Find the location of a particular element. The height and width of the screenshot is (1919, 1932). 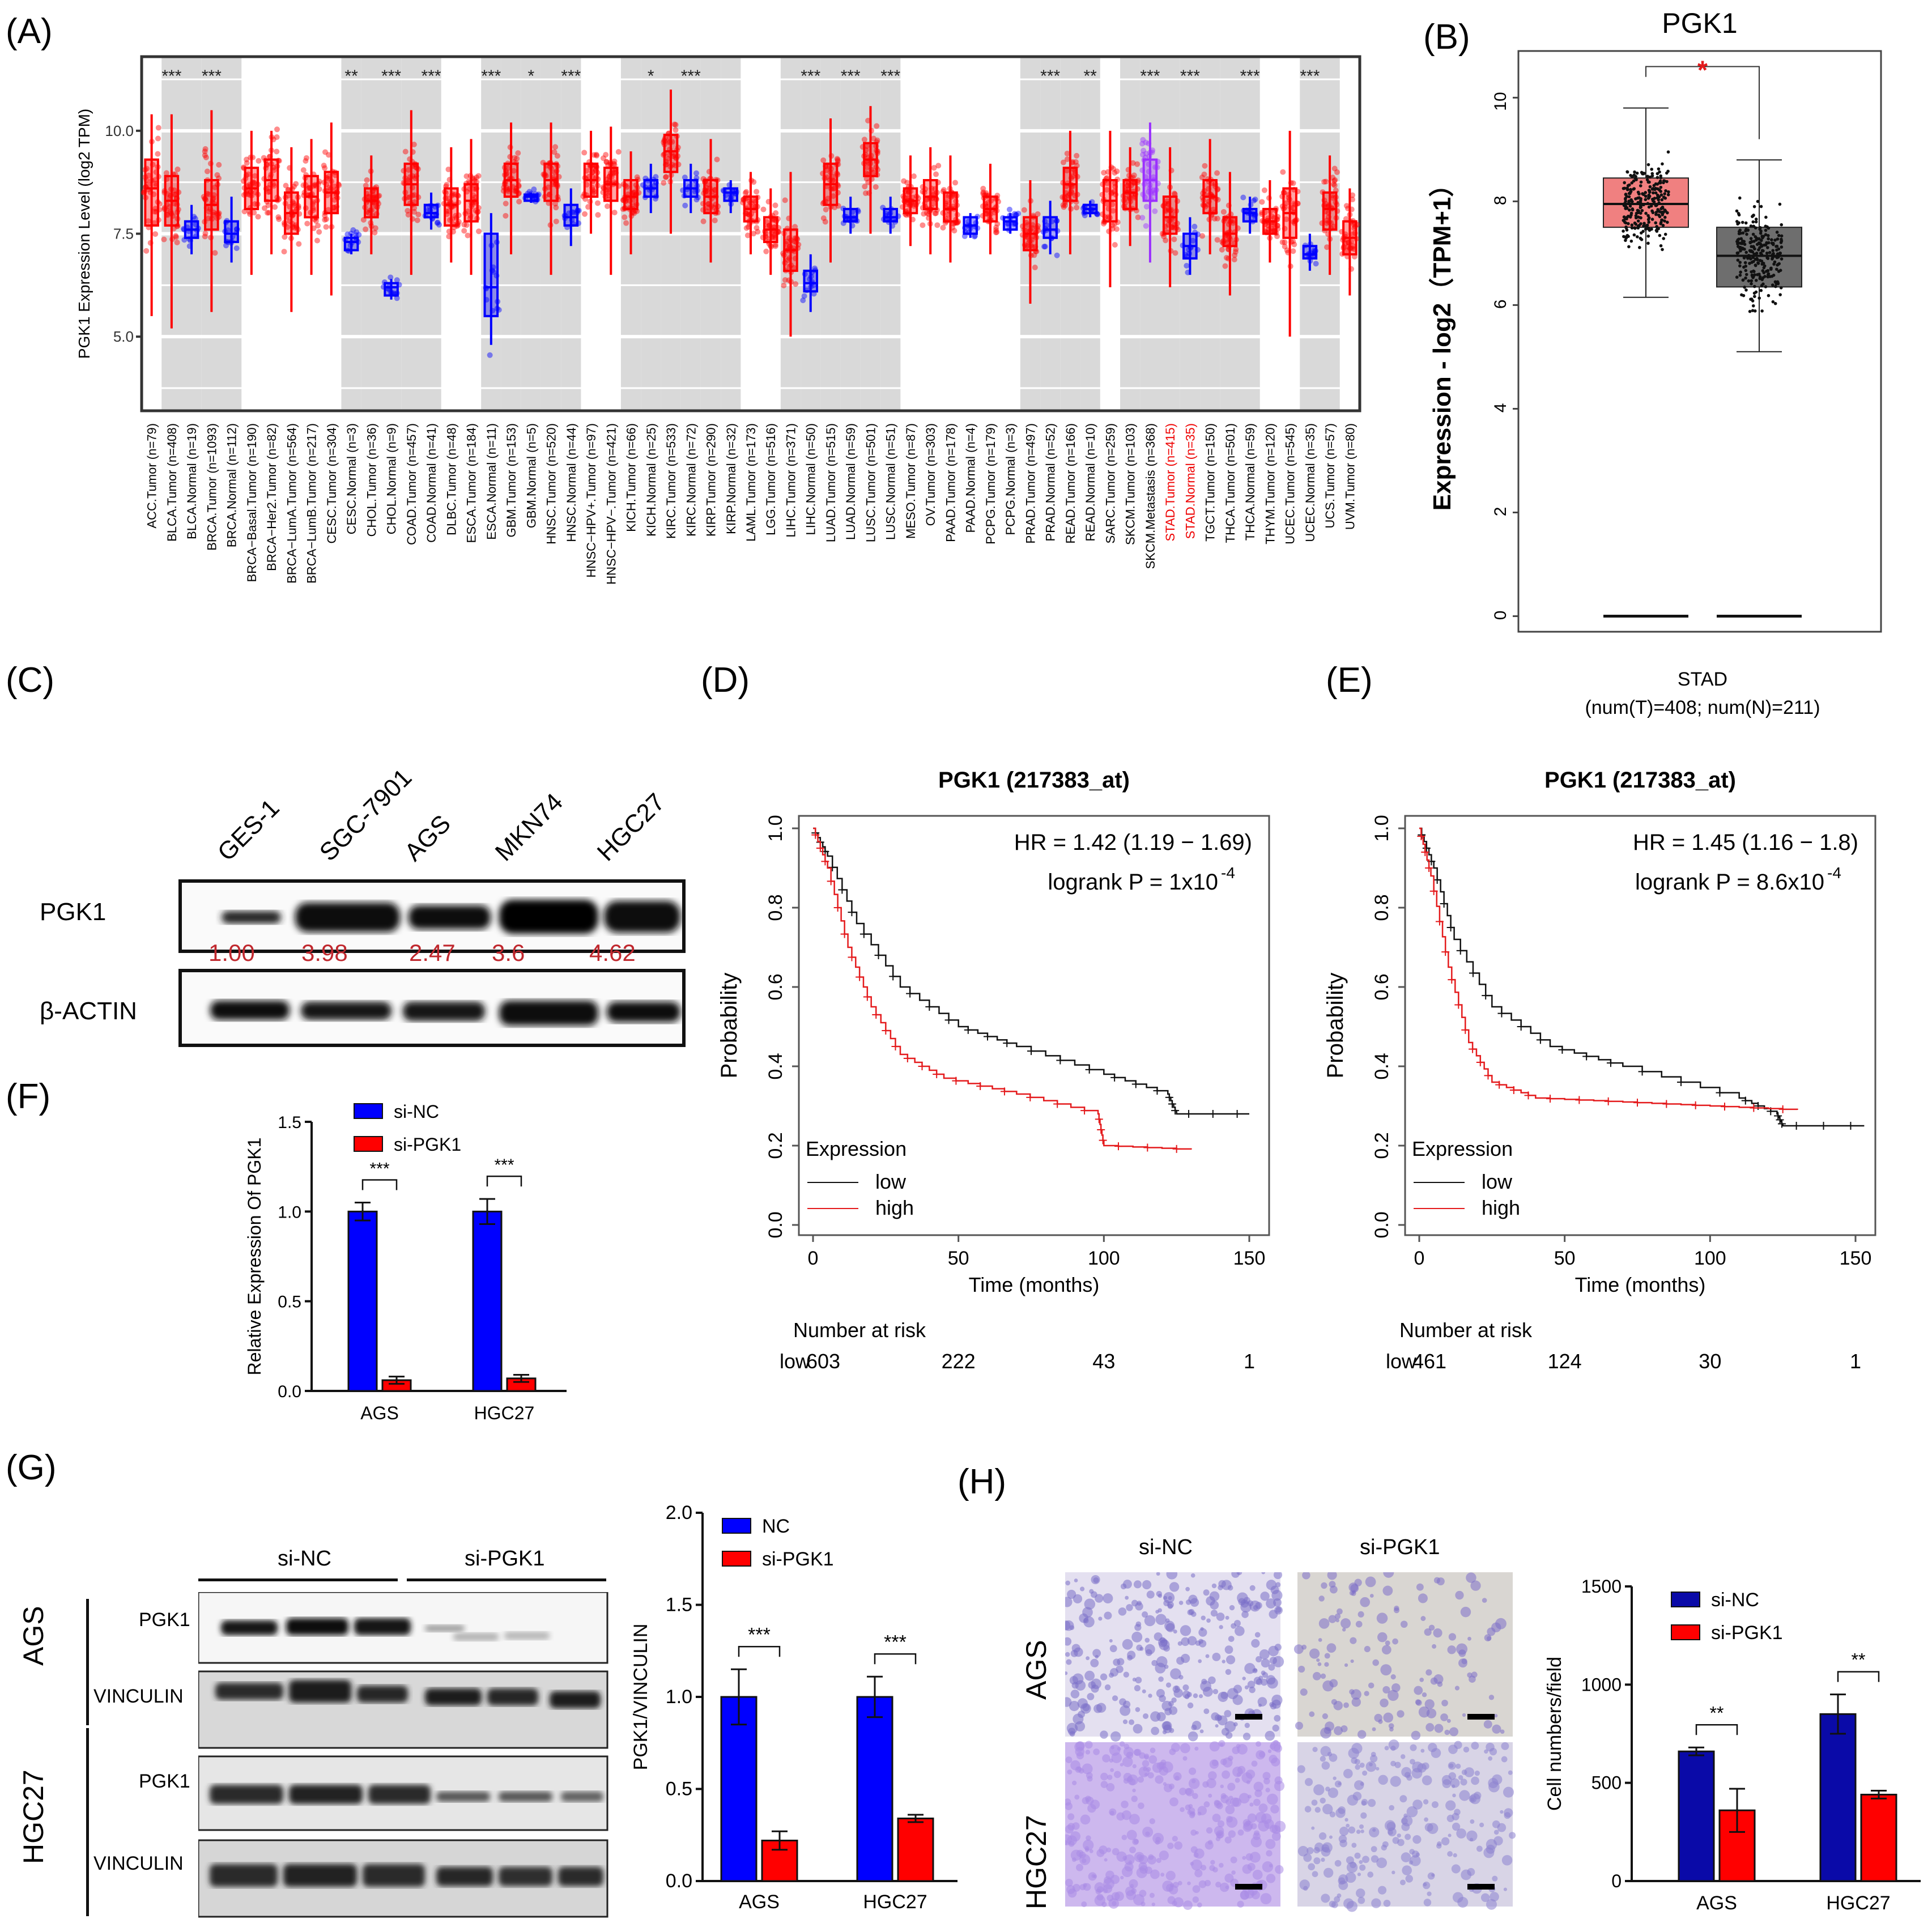

group-label: HGC27 is located at coordinates (504, 1413).